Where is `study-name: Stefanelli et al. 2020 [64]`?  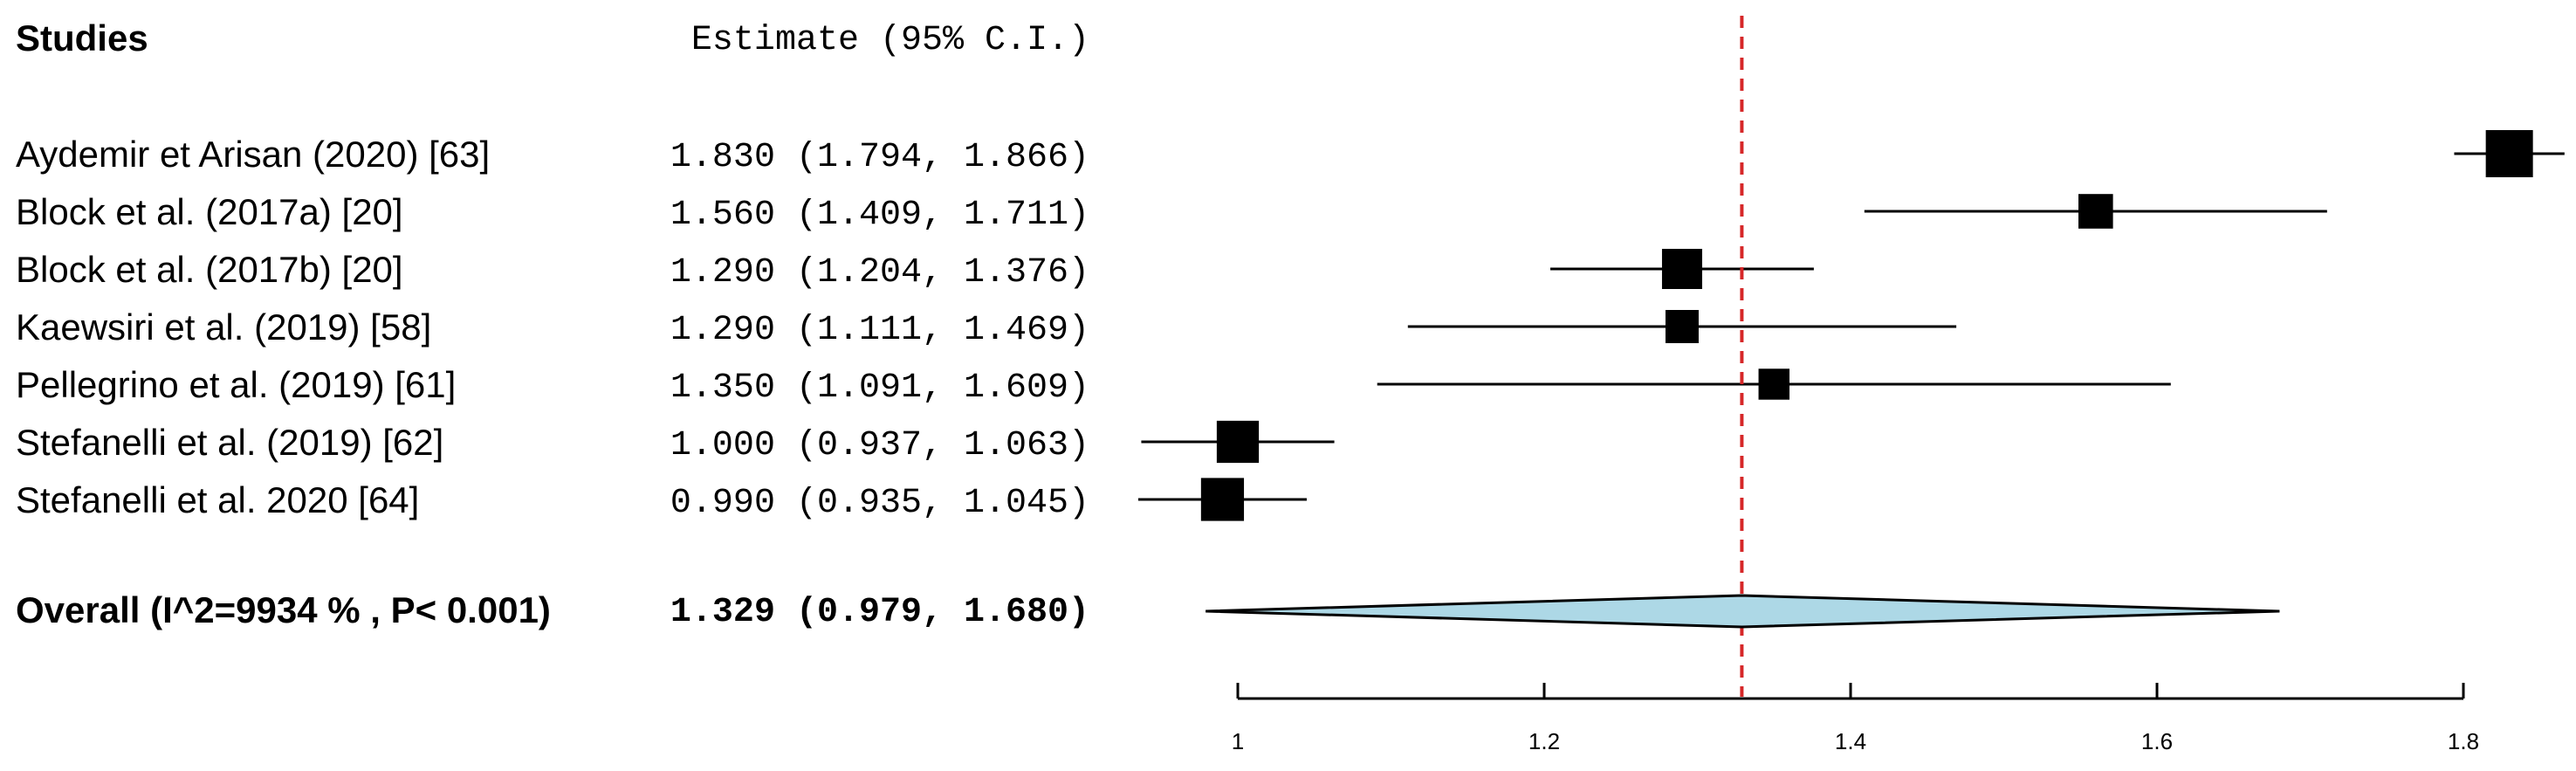 study-name: Stefanelli et al. 2020 [64] is located at coordinates (217, 499).